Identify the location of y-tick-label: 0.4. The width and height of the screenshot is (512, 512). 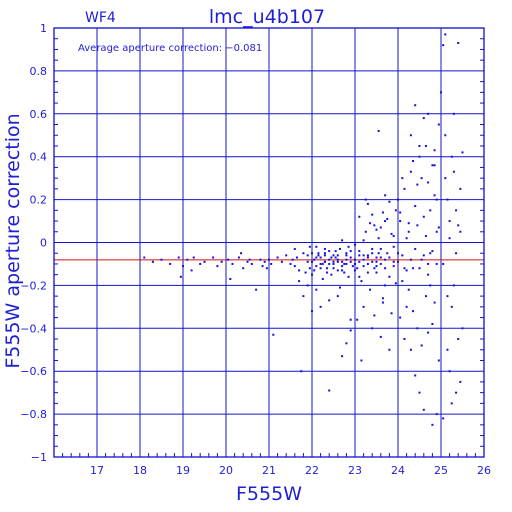
(39, 157).